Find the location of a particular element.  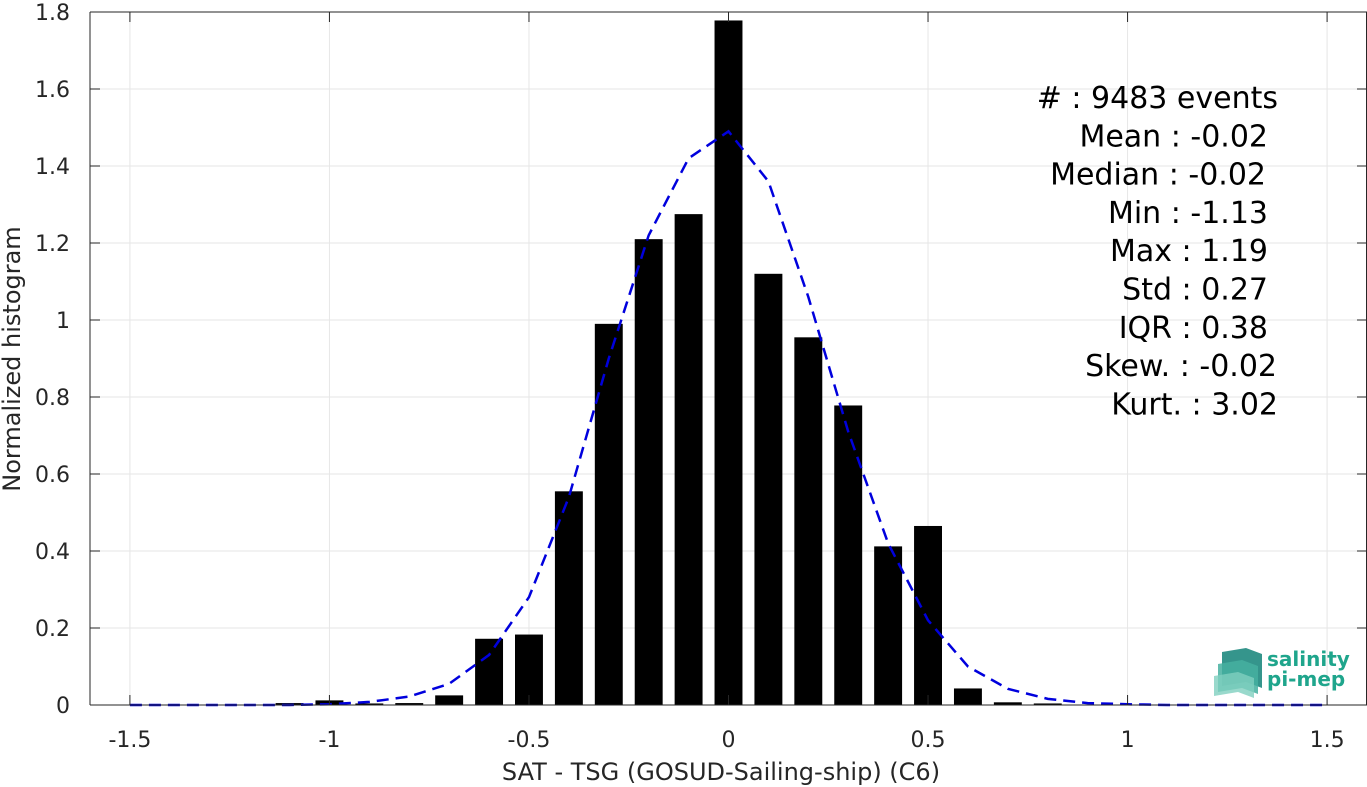

statistics-line: Mean : -0.02 is located at coordinates (1173, 136).